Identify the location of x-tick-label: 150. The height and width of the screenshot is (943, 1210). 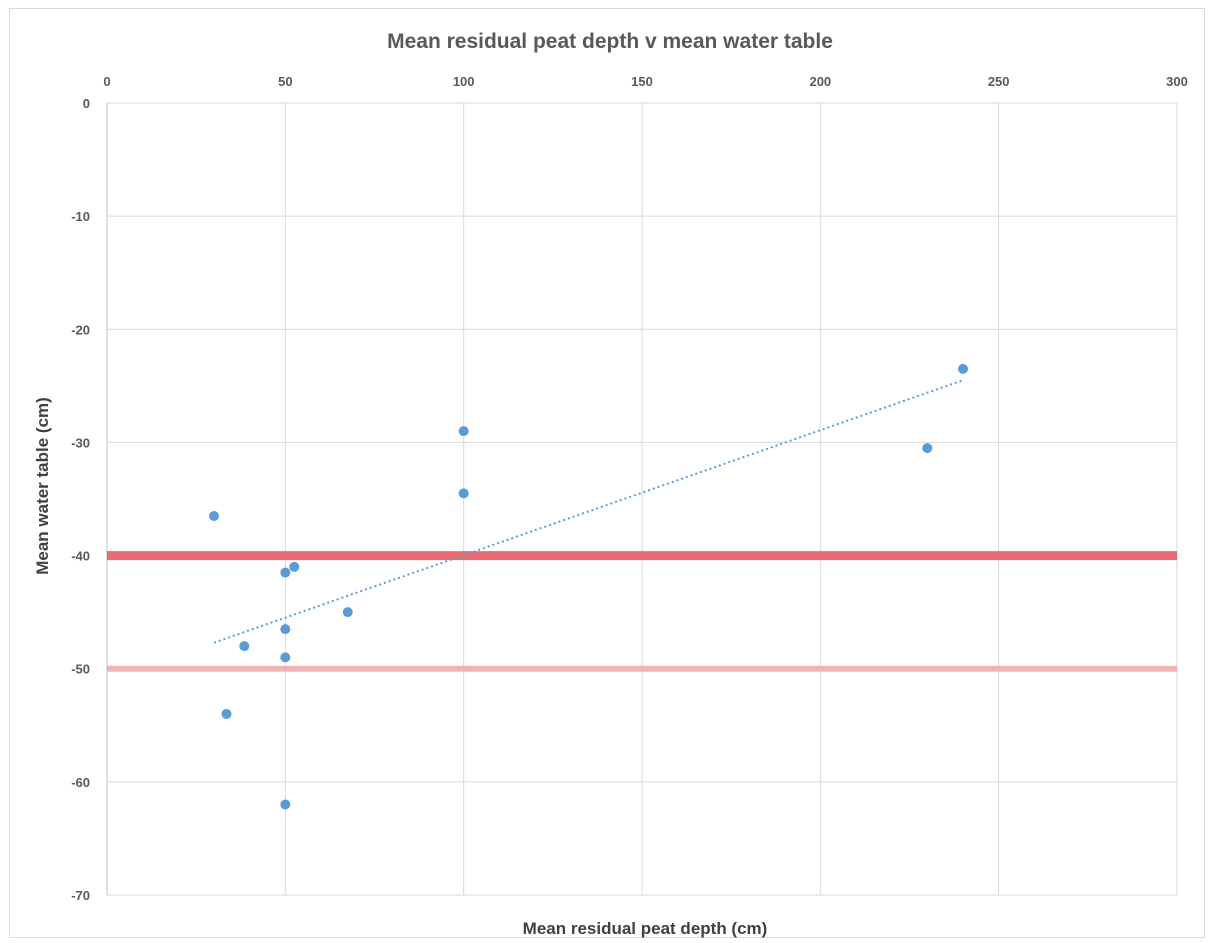
(642, 81).